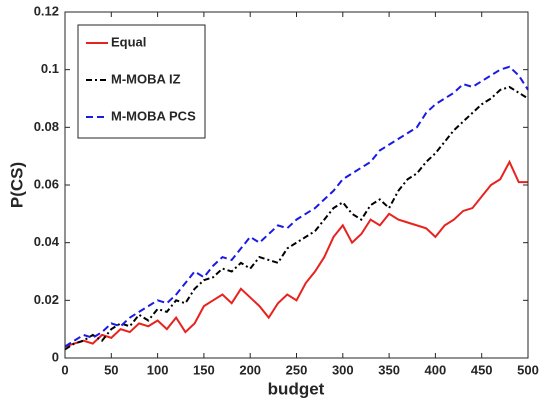 This screenshot has width=541, height=404. I want to click on y-axis-title: P(CS), so click(16, 185).